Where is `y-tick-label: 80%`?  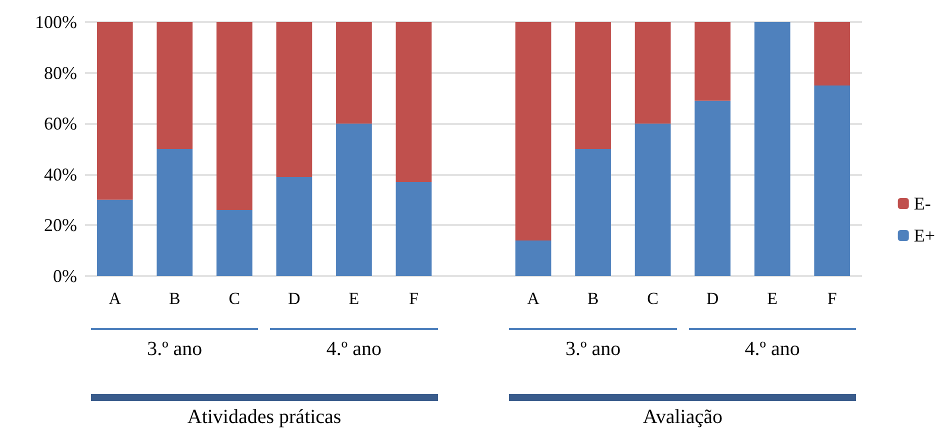
y-tick-label: 80% is located at coordinates (60, 72).